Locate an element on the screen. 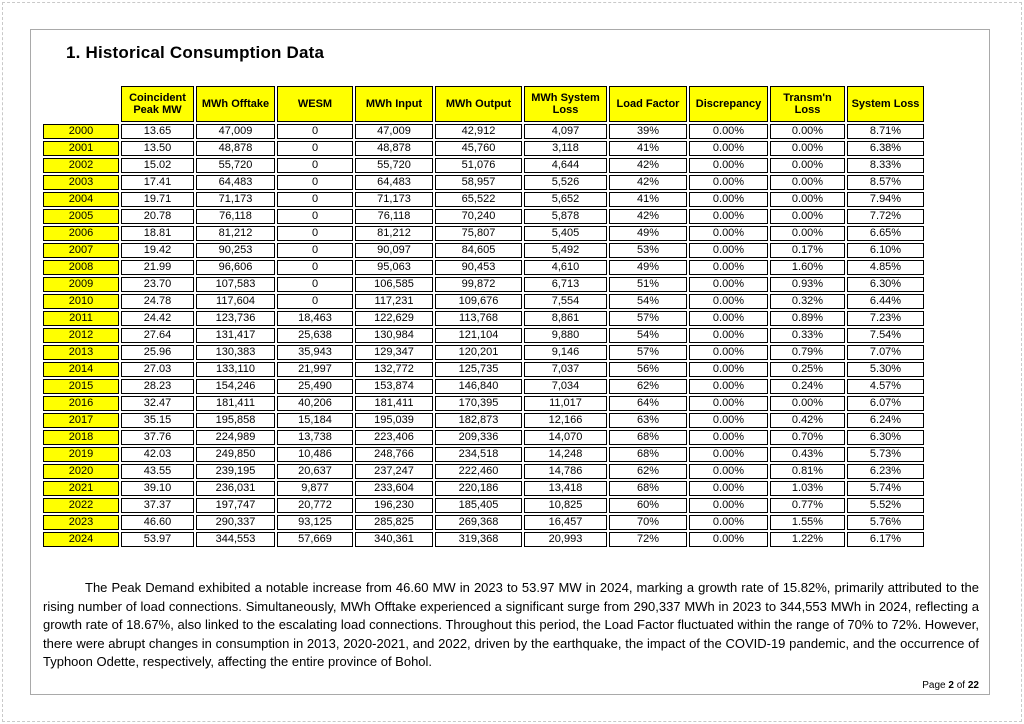 This screenshot has height=724, width=1024. page-title: 1. Historical Consumption Data is located at coordinates (195, 52).